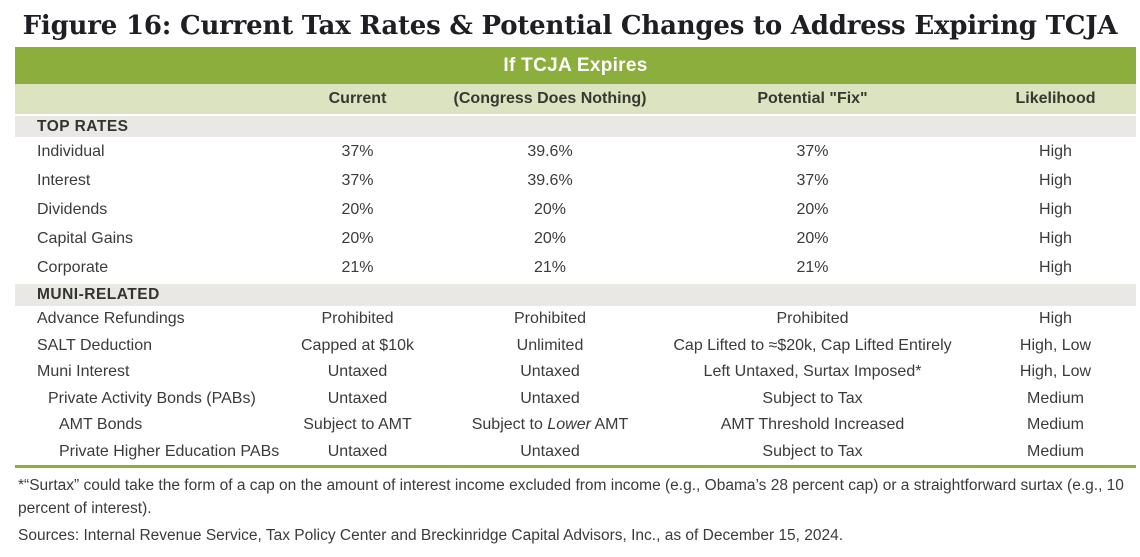 This screenshot has width=1140, height=557. Describe the element at coordinates (152, 398) in the screenshot. I see `row-label: Private Activity Bonds (PABs)` at that location.